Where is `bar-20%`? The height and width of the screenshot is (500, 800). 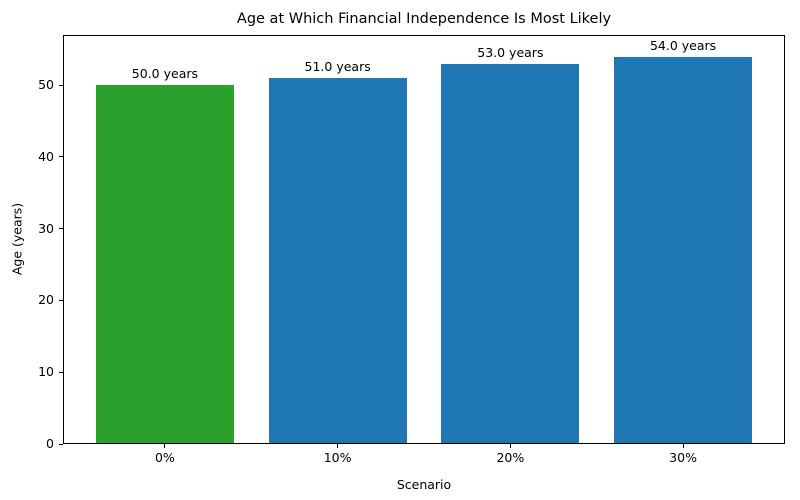
bar-20% is located at coordinates (510, 253).